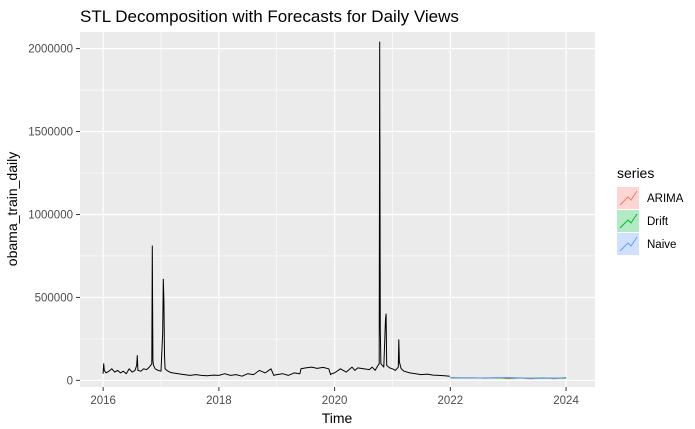 Image resolution: width=695 pixels, height=429 pixels. What do you see at coordinates (337, 418) in the screenshot?
I see `x-axis-title: Time` at bounding box center [337, 418].